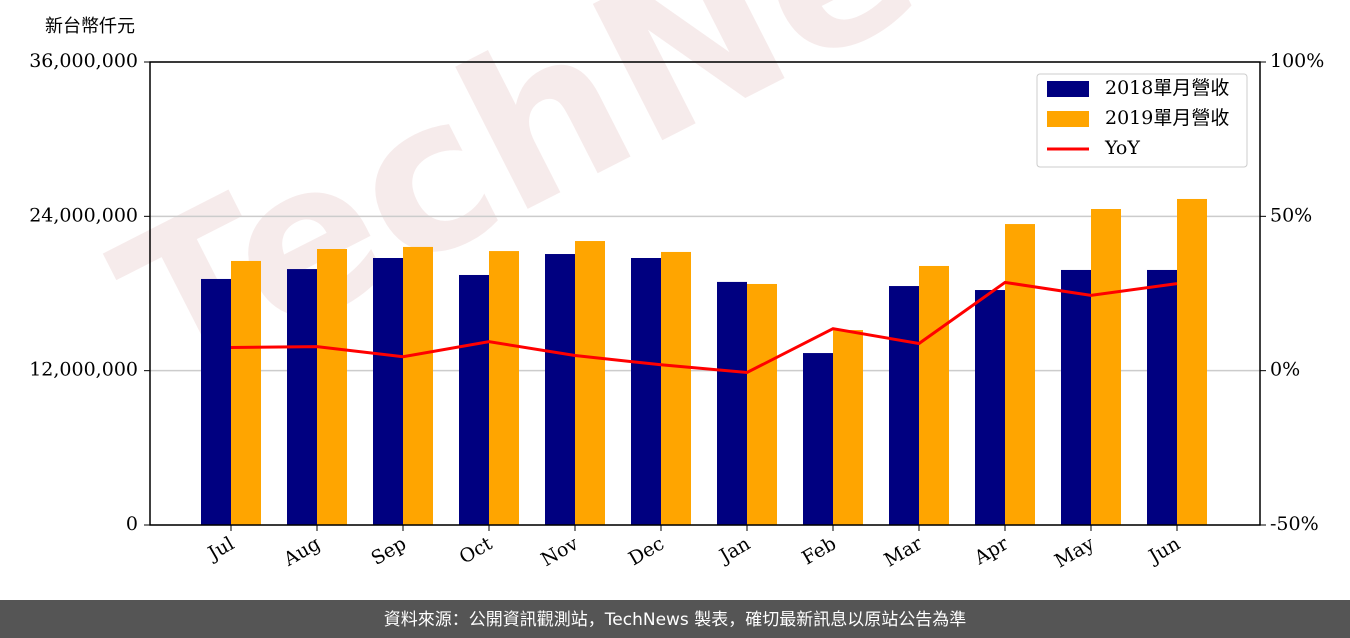  What do you see at coordinates (83, 215) in the screenshot?
I see `y-tick-label: 24,000,000` at bounding box center [83, 215].